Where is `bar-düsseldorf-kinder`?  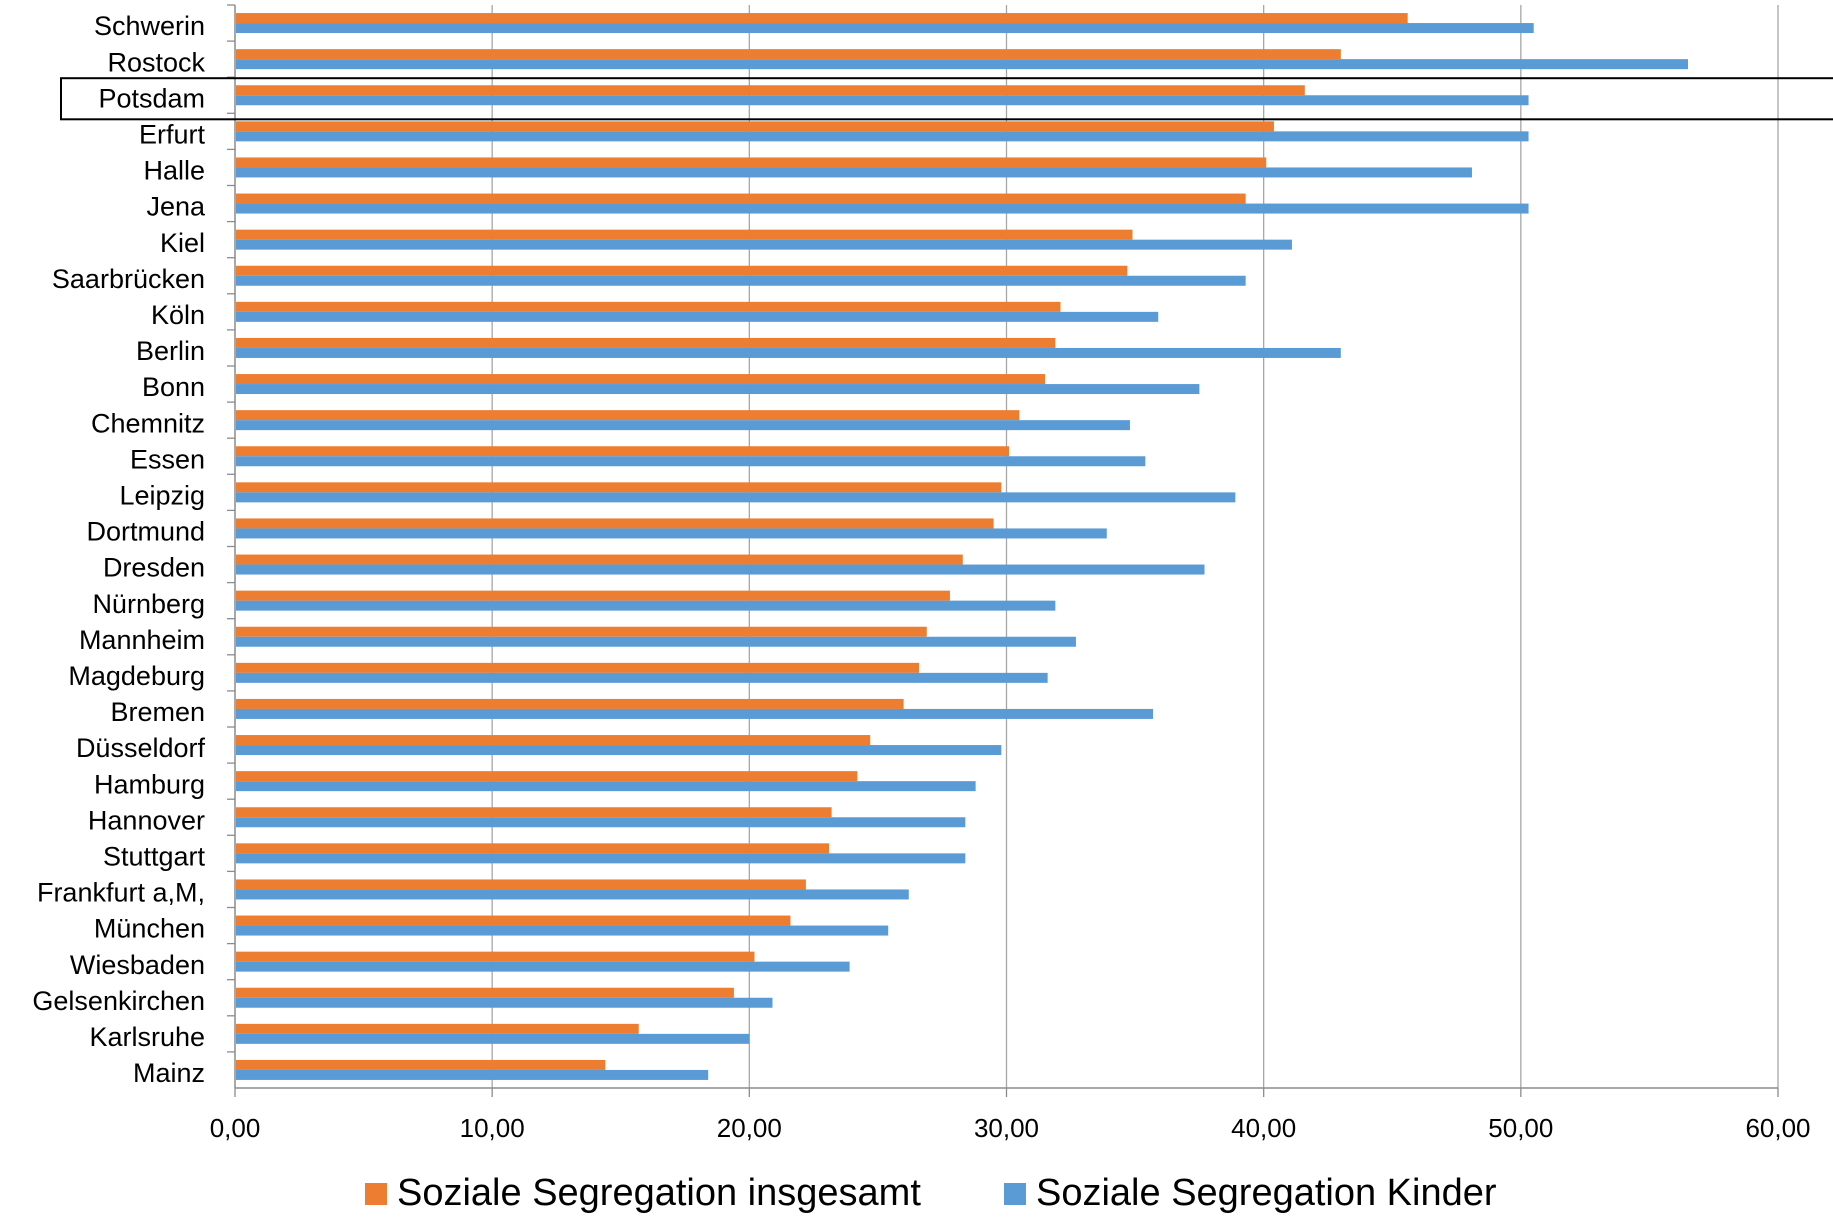
bar-düsseldorf-kinder is located at coordinates (619, 750).